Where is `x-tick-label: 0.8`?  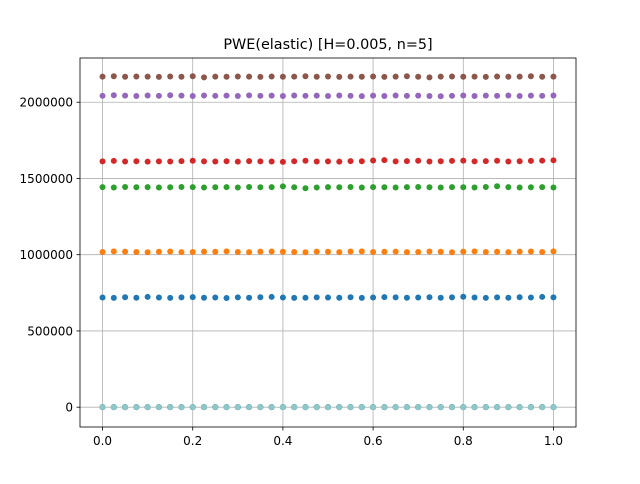
x-tick-label: 0.8 is located at coordinates (463, 441).